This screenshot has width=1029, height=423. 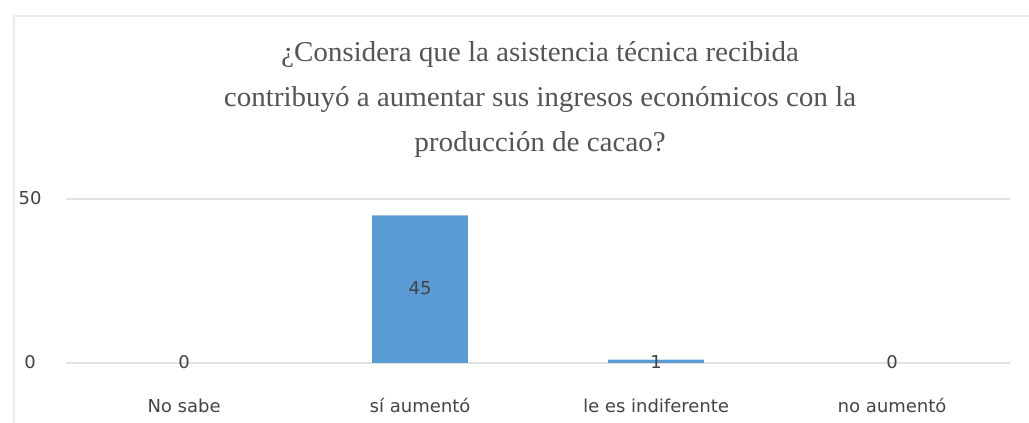 I want to click on data-label: 1, so click(x=655, y=362).